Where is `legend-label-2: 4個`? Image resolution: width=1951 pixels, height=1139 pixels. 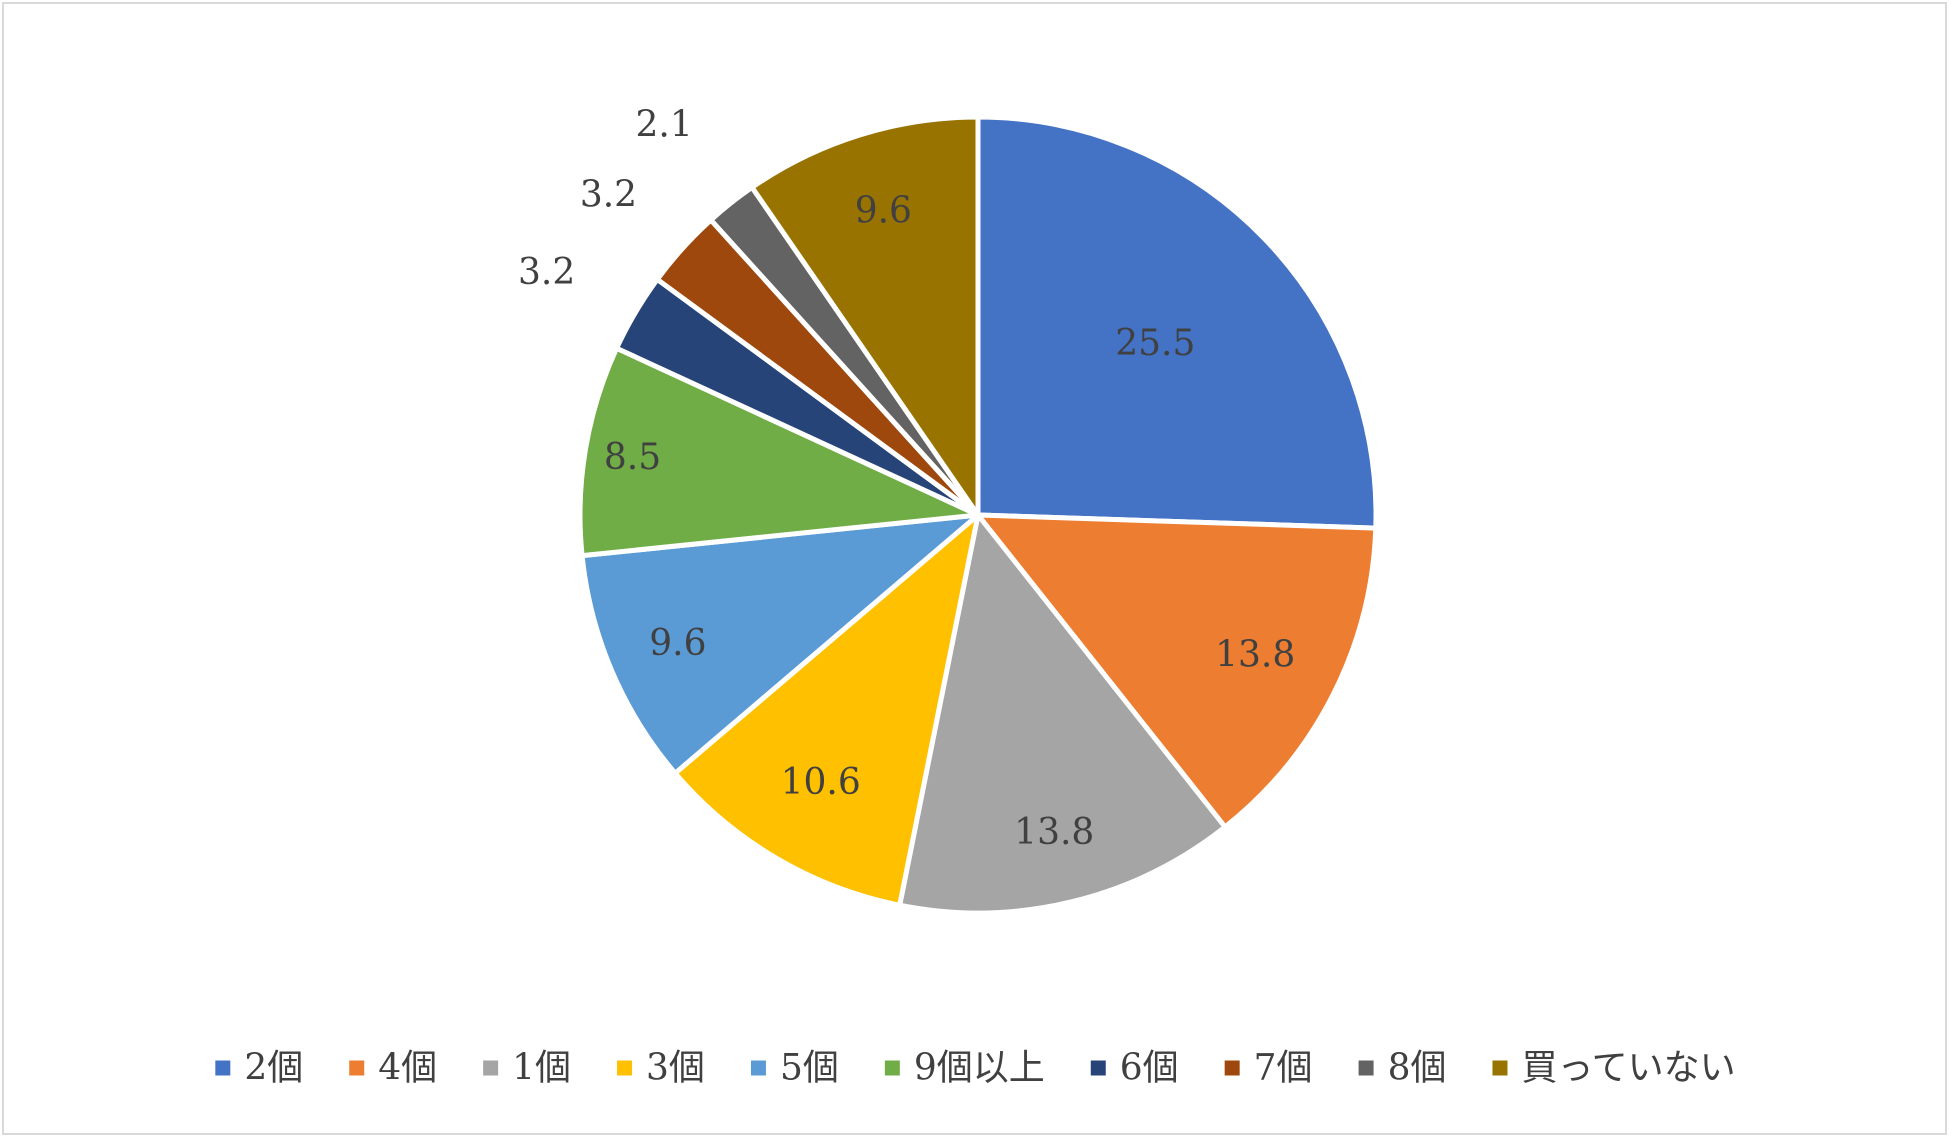 legend-label-2: 4個 is located at coordinates (407, 1068).